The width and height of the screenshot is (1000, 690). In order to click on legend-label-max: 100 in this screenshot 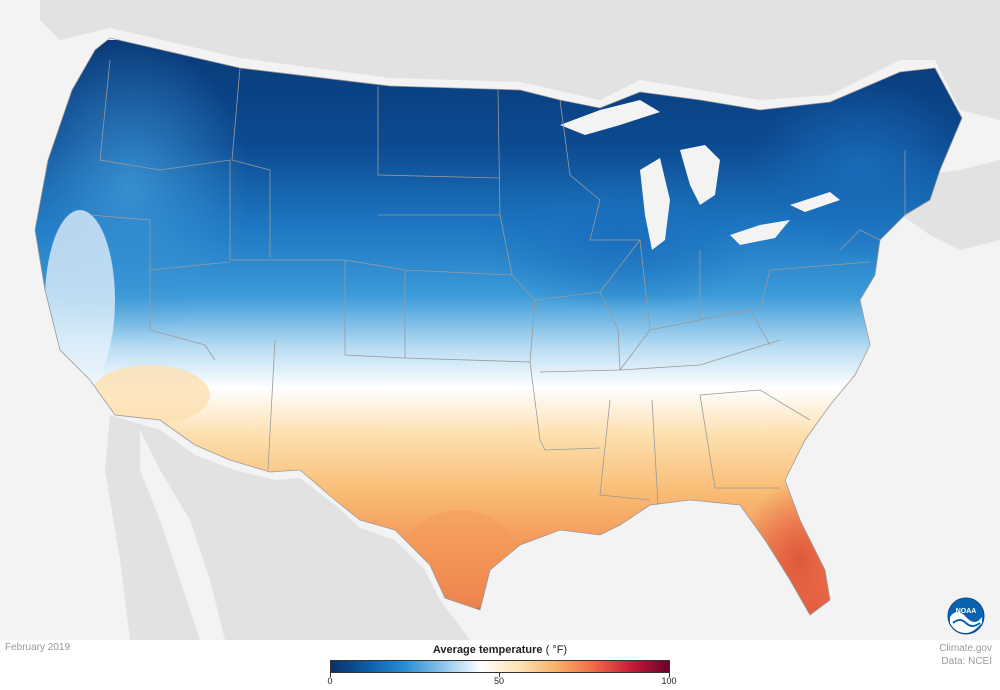, I will do `click(669, 681)`.